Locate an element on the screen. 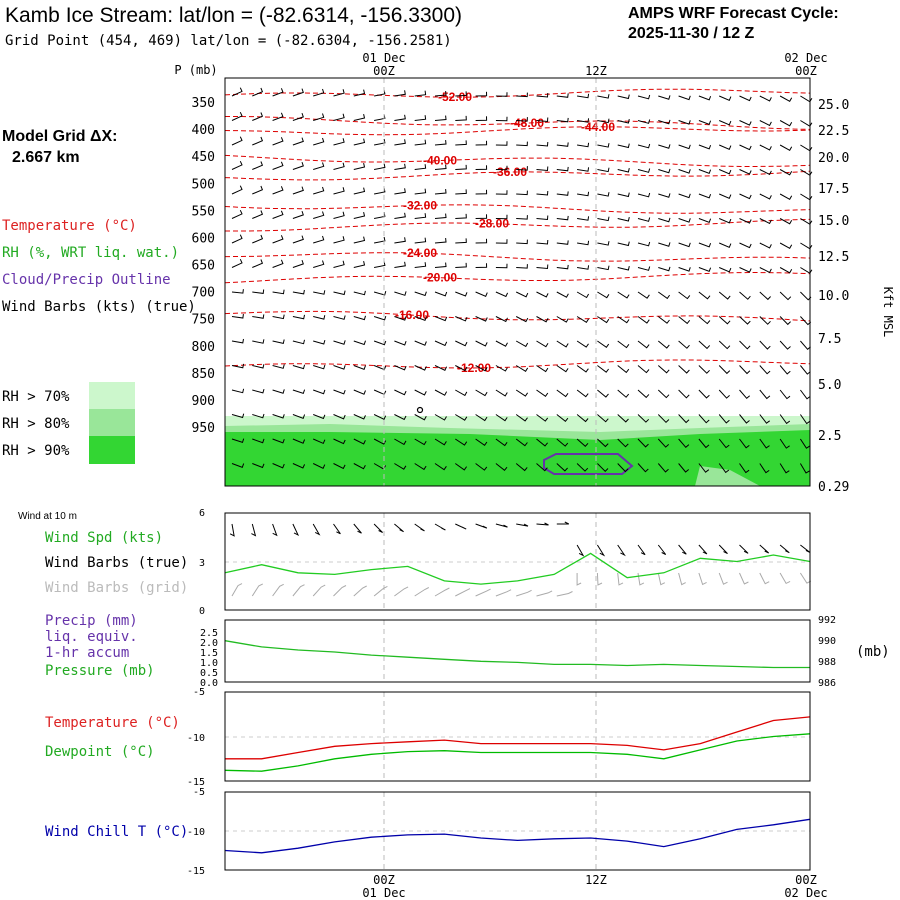  precip-tick-label: 2.5 is located at coordinates (209, 633).